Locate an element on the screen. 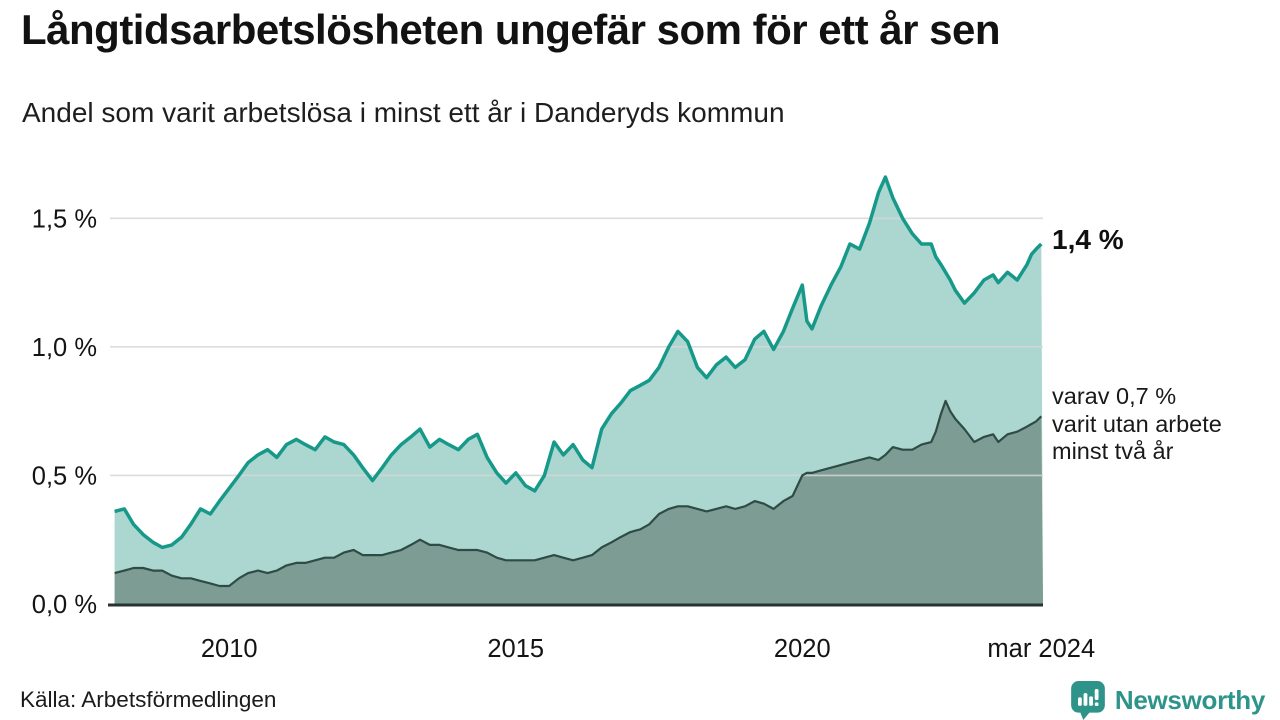 The width and height of the screenshot is (1280, 720). source-label: Källa: Arbetsförmedlingen is located at coordinates (148, 699).